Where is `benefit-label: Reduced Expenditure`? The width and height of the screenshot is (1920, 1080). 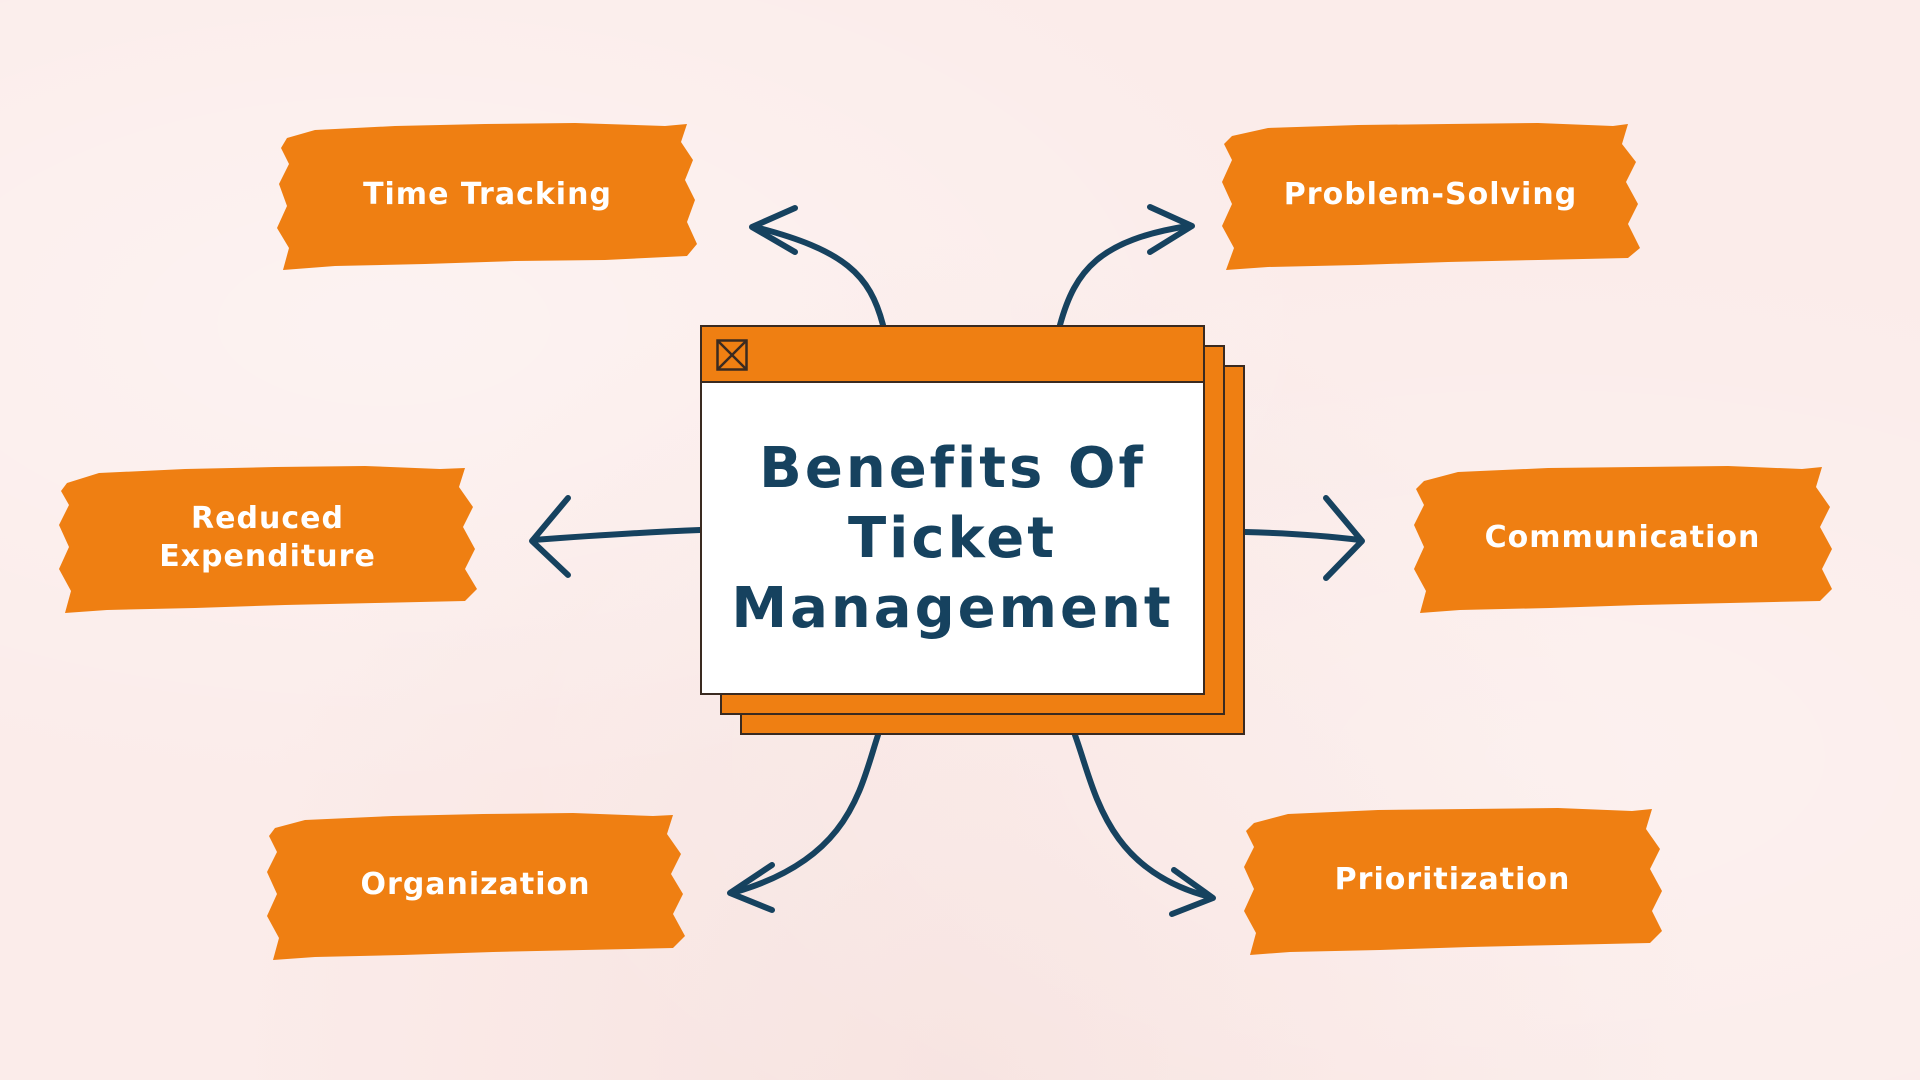 benefit-label: Reduced Expenditure is located at coordinates (267, 537).